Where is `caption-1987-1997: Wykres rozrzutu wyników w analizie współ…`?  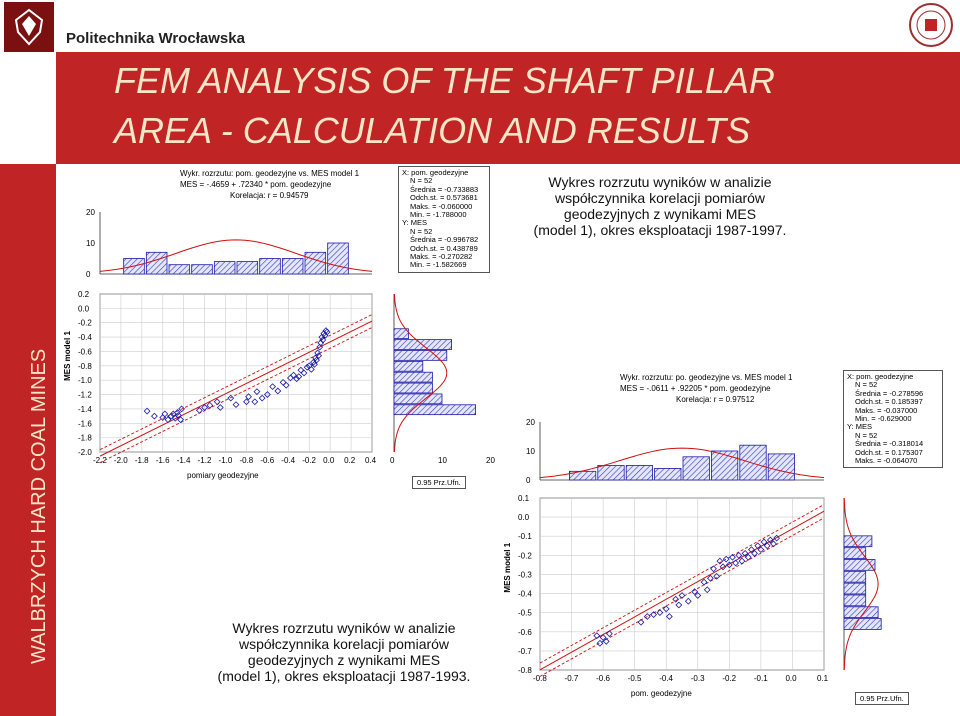
caption-1987-1997: Wykres rozrzutu wyników w analizie współ… is located at coordinates (660, 206).